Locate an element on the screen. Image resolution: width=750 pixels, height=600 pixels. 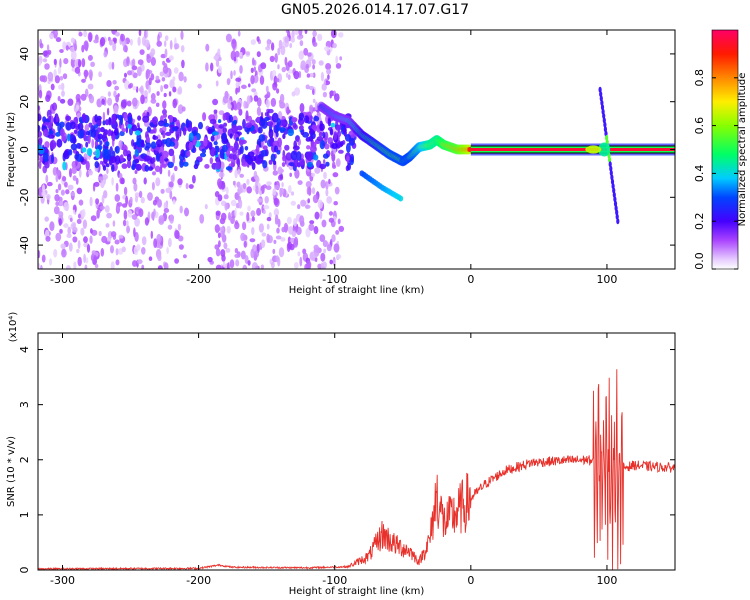
chart-title: GN05.2026.014.17.07.G17 is located at coordinates (375, 10).